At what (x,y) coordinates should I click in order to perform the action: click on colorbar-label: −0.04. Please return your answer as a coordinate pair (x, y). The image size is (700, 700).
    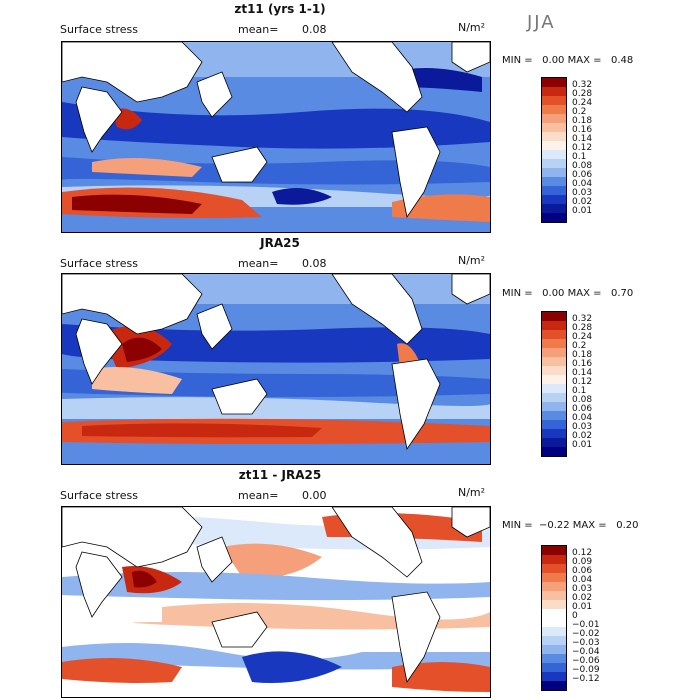
    Looking at the image, I should click on (586, 652).